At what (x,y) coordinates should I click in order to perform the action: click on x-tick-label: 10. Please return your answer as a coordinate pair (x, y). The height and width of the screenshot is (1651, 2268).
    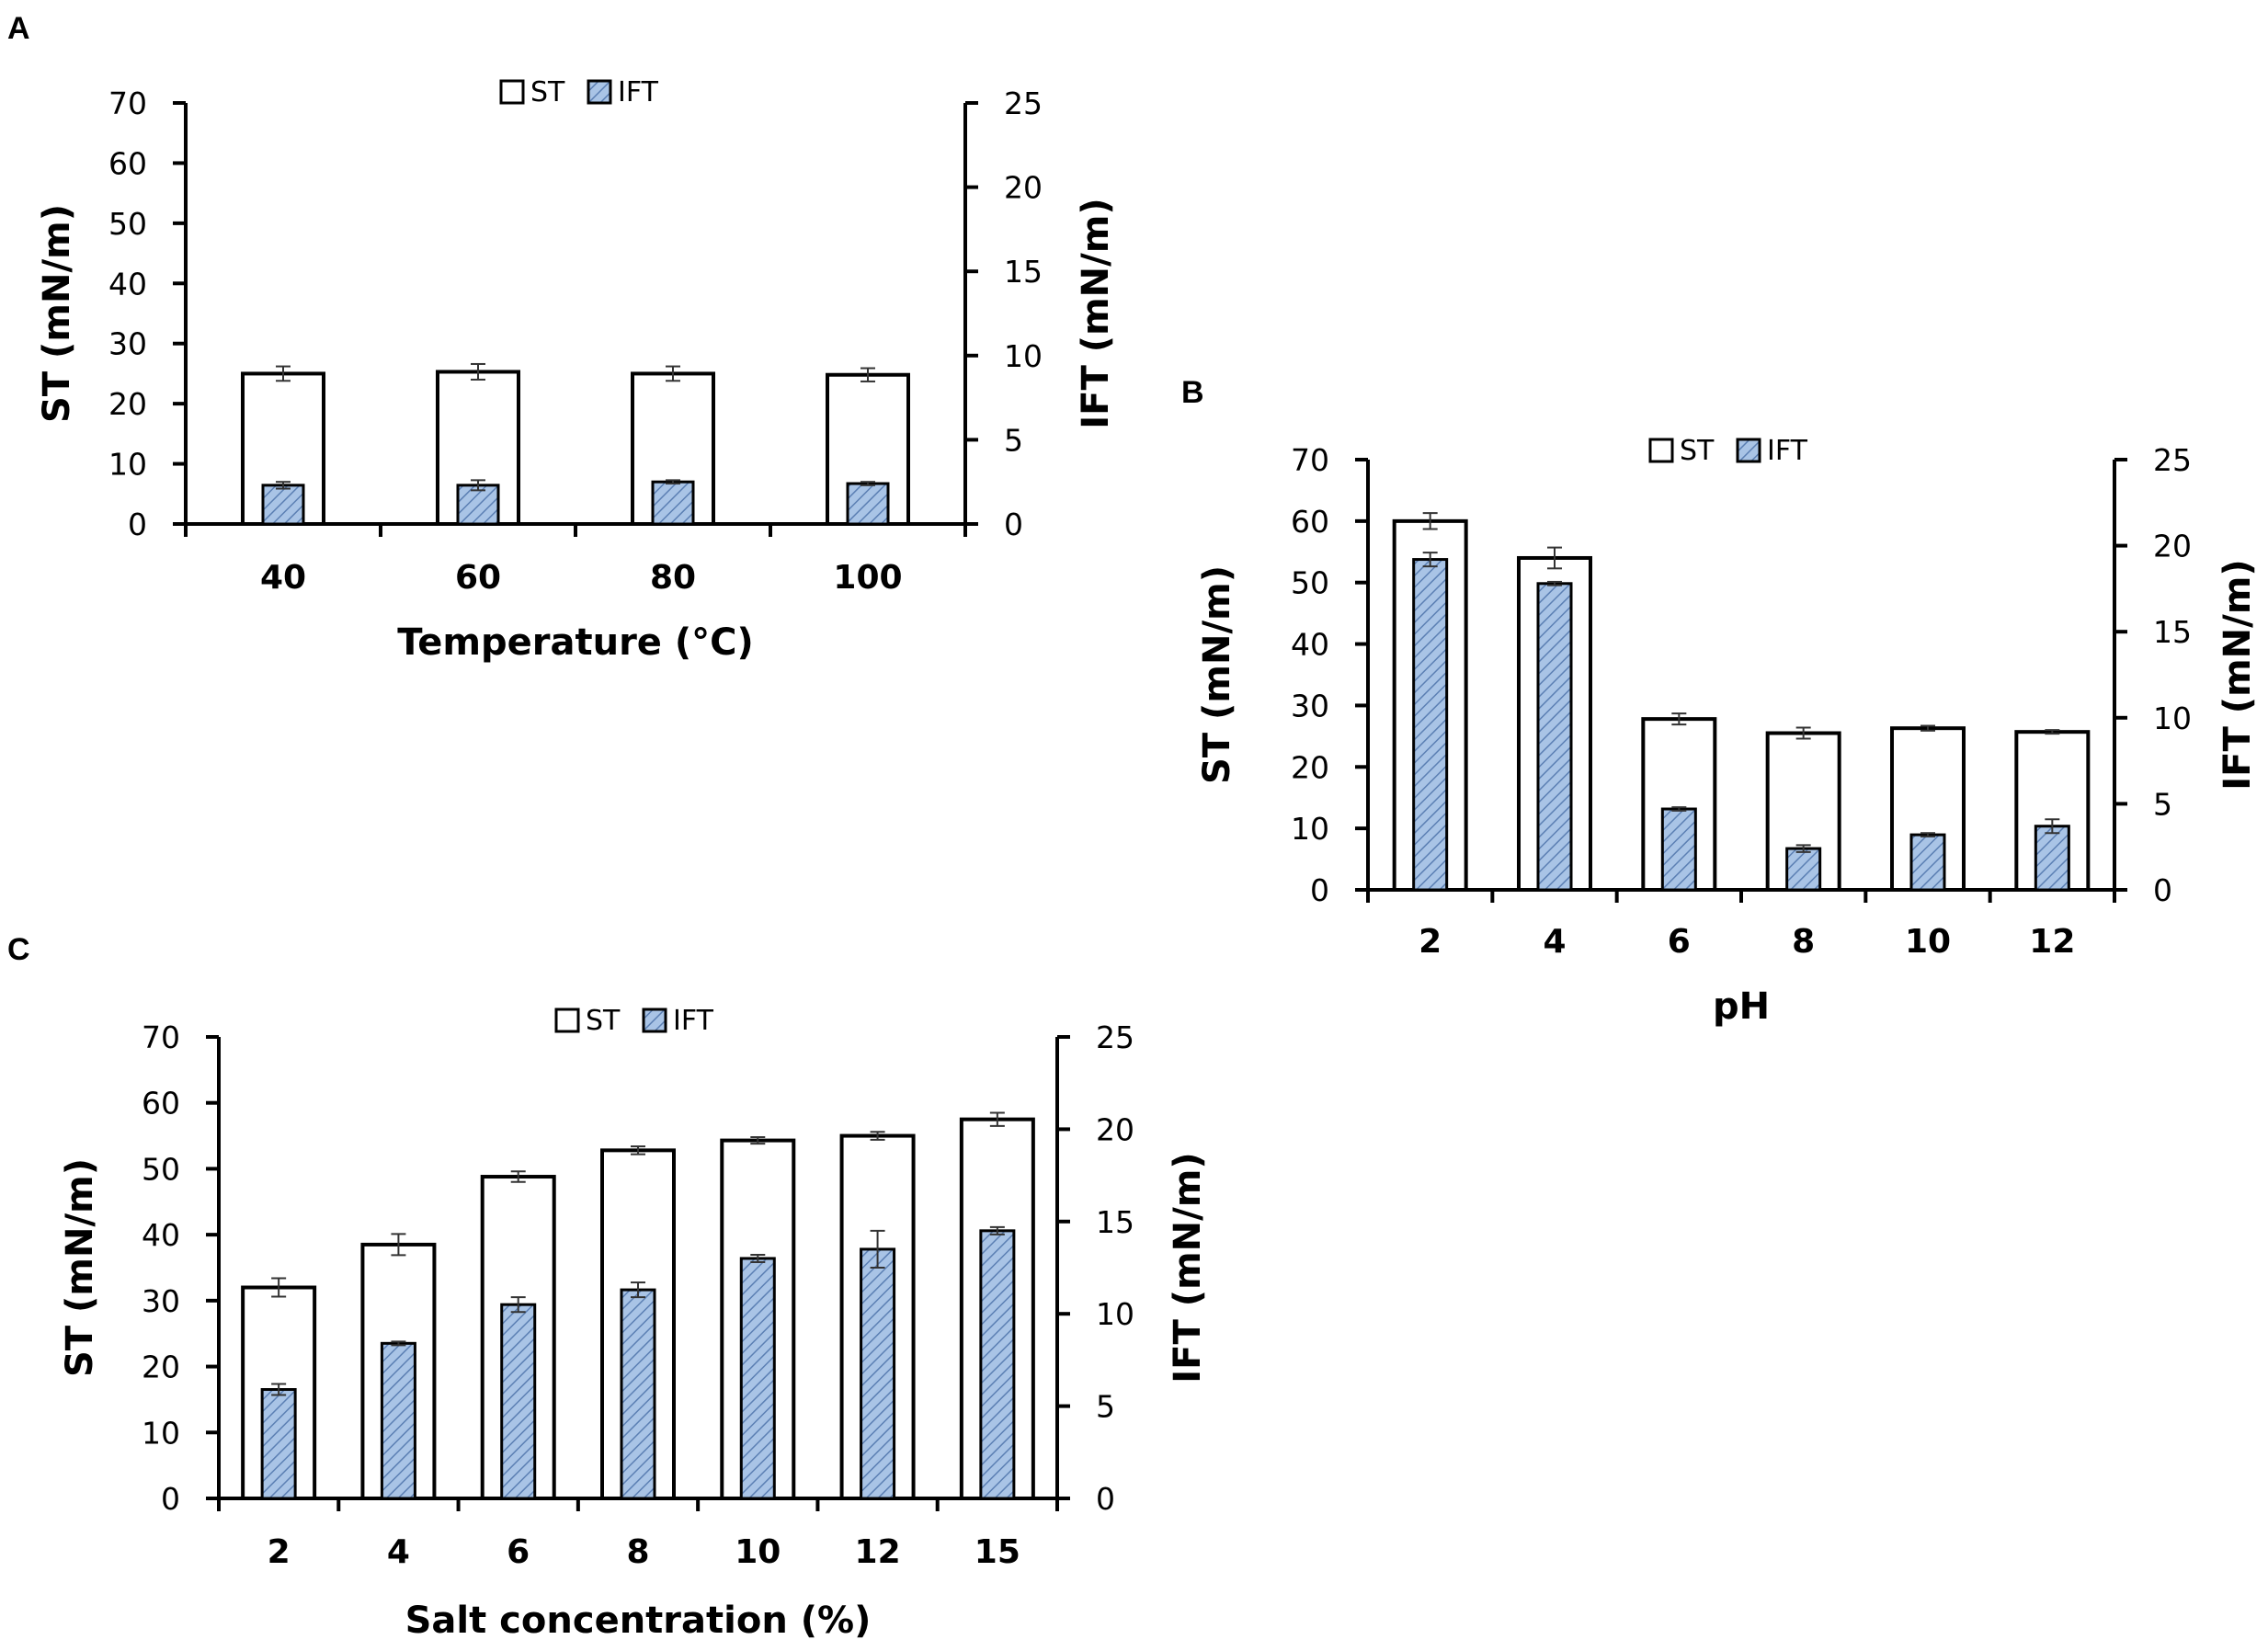
    Looking at the image, I should click on (758, 1552).